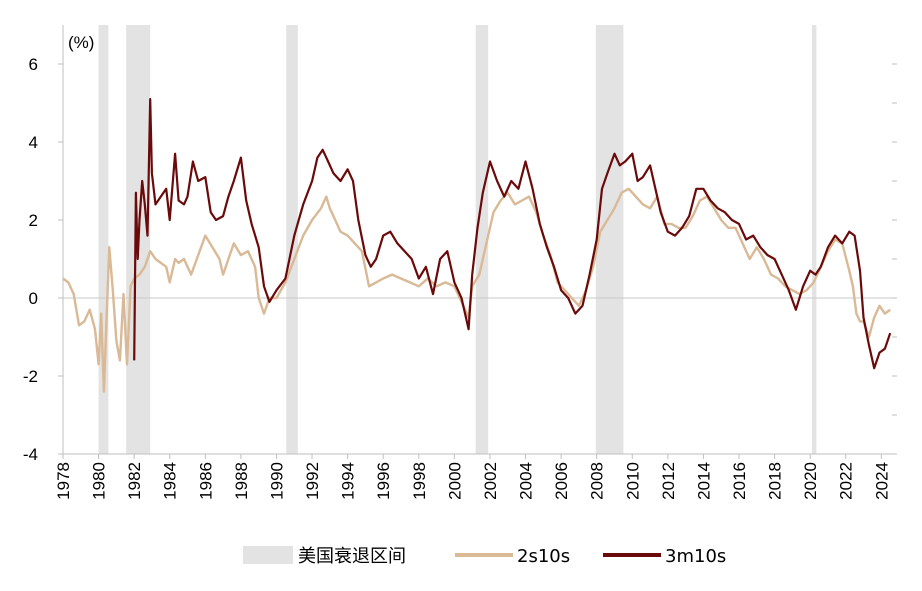 This screenshot has width=922, height=591. I want to click on y-tick-label: 6, so click(33, 64).